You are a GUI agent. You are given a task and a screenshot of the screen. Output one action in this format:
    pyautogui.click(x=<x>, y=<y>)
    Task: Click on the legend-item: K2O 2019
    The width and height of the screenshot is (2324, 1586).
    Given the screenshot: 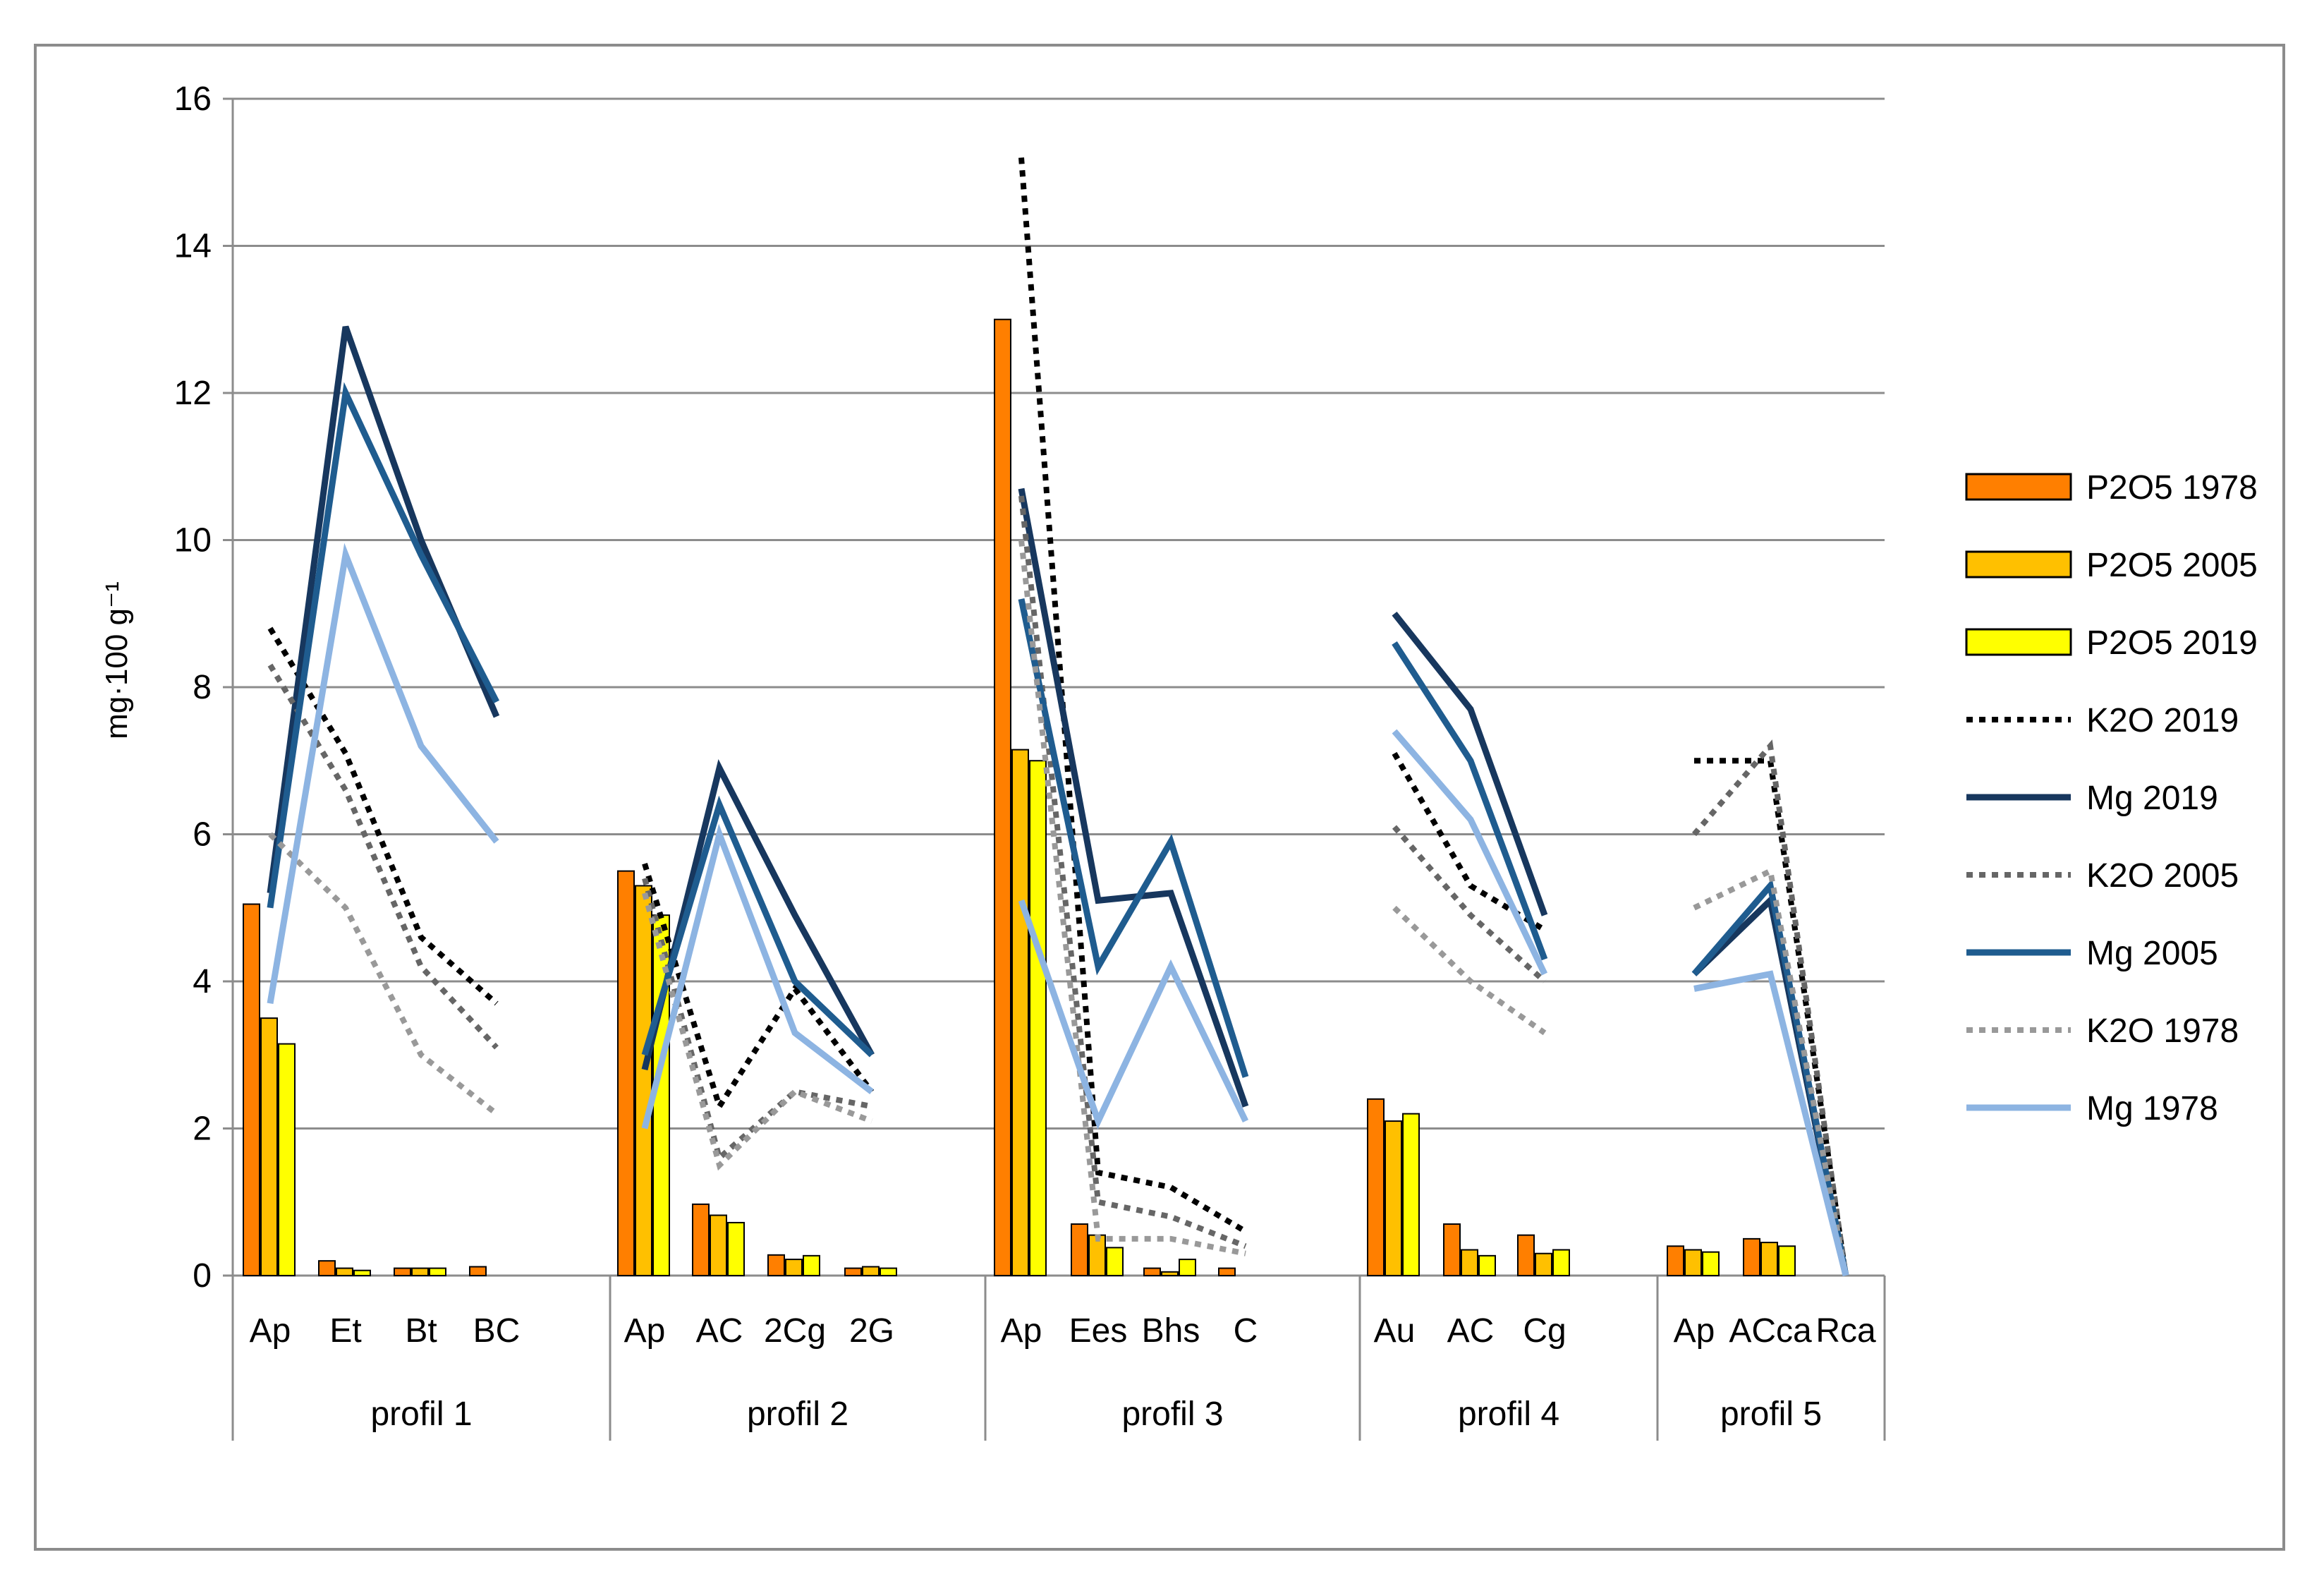 What is the action you would take?
    pyautogui.click(x=2102, y=720)
    